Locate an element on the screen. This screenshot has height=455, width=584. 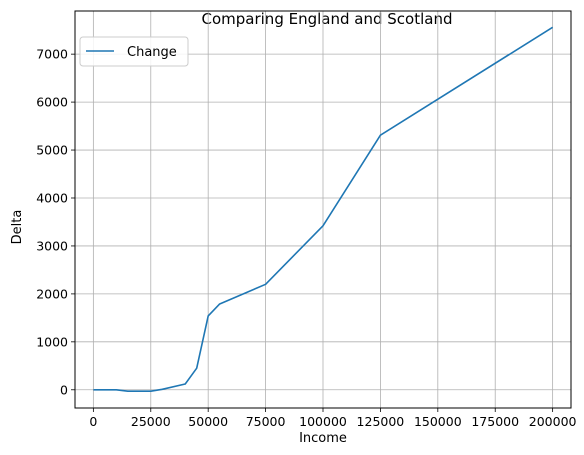
y-axis-label: Delta is located at coordinates (17, 227).